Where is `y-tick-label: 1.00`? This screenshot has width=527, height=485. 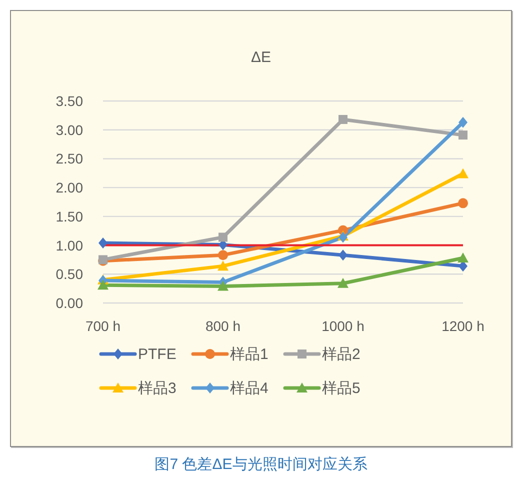 y-tick-label: 1.00 is located at coordinates (70, 245).